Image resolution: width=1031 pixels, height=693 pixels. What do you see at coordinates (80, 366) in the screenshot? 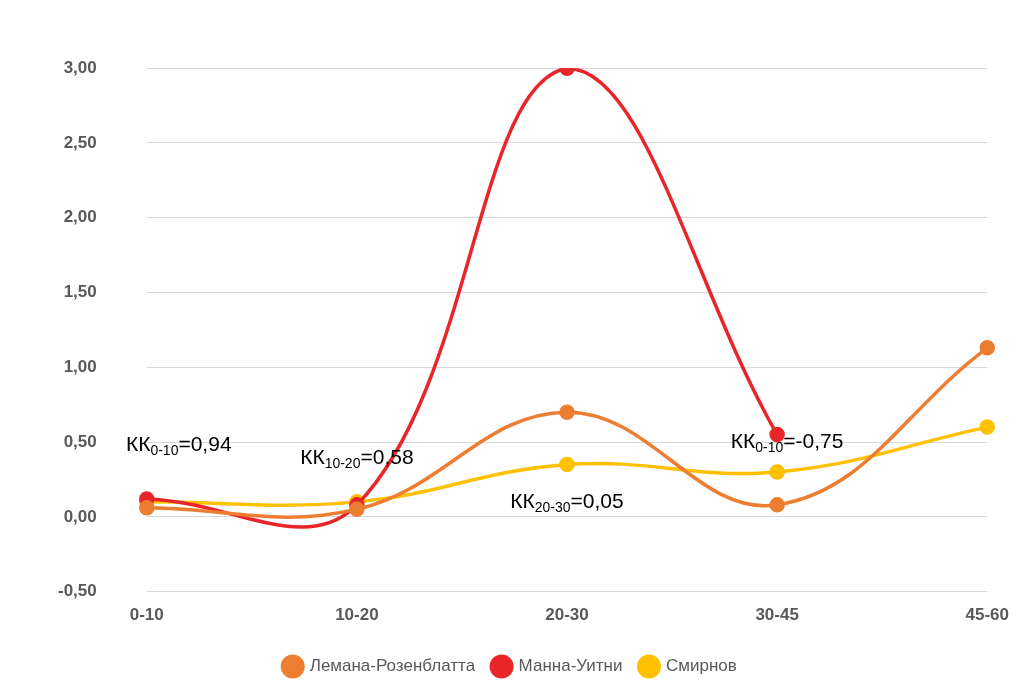
I see `y-tick-label: 1,00` at bounding box center [80, 366].